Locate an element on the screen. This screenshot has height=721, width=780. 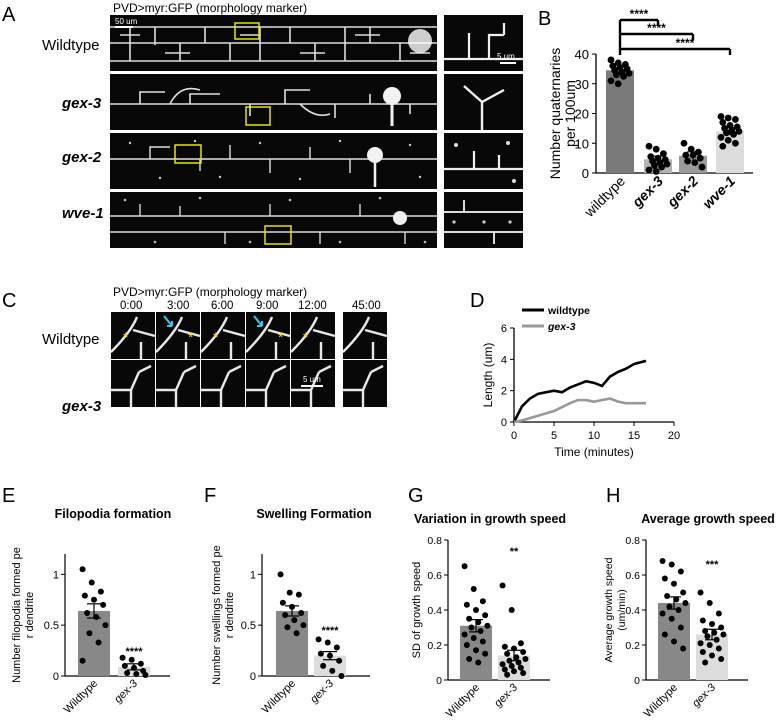
y-axis-label: Number swellings formed pe is located at coordinates (217, 614).